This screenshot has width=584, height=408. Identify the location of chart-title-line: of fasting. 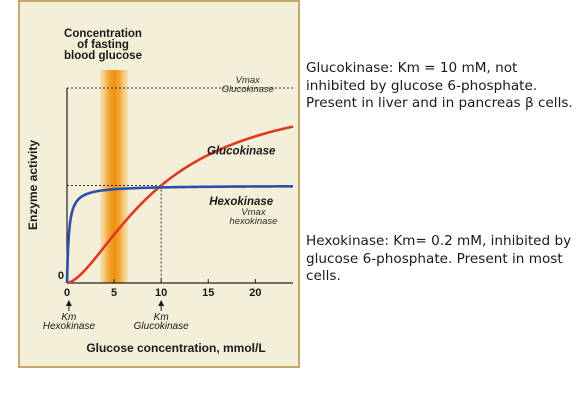
(103, 45).